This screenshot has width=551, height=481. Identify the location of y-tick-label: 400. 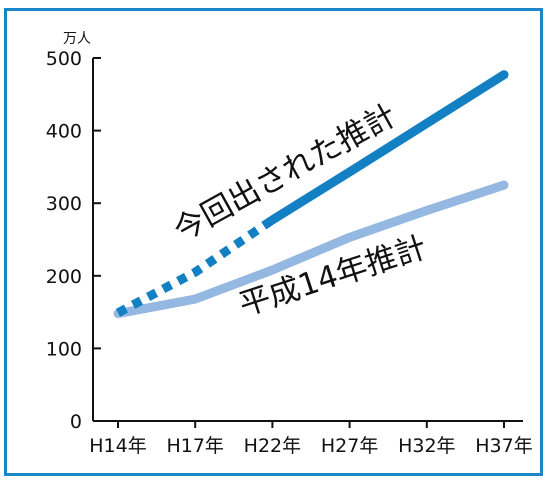
(64, 132).